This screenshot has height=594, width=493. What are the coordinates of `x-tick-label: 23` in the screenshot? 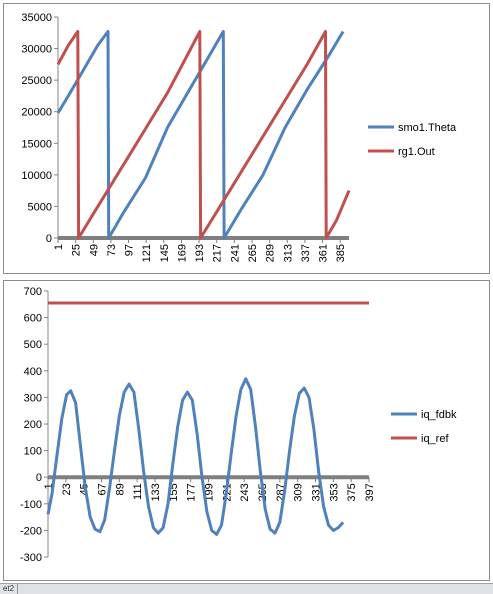 It's located at (67, 489).